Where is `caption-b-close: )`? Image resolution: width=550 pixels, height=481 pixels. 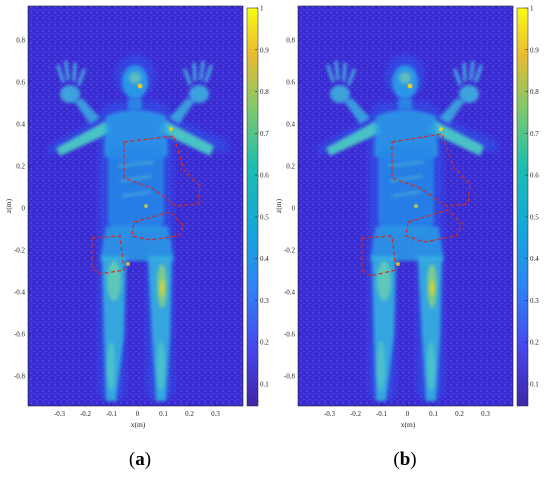 caption-b-close: ) is located at coordinates (413, 459).